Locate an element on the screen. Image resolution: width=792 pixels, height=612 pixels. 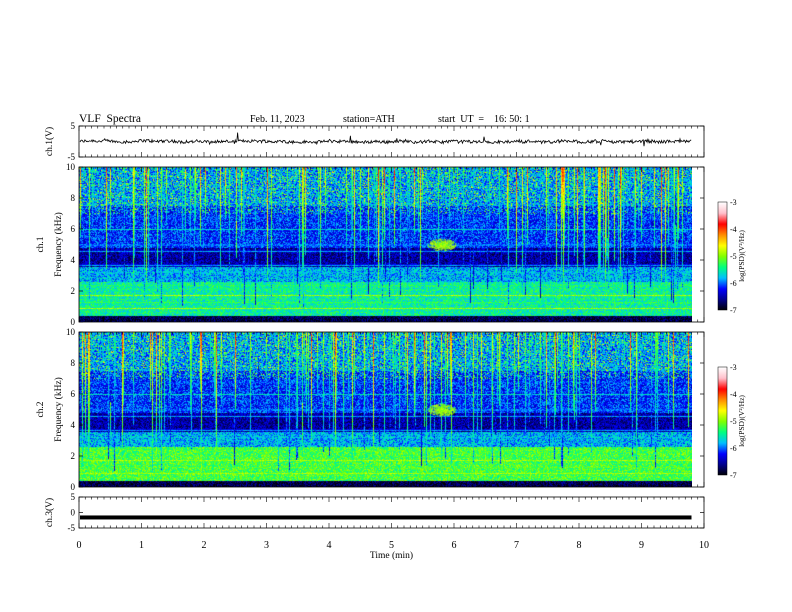
panel2-ytick-label: 4 is located at coordinates (73, 260).